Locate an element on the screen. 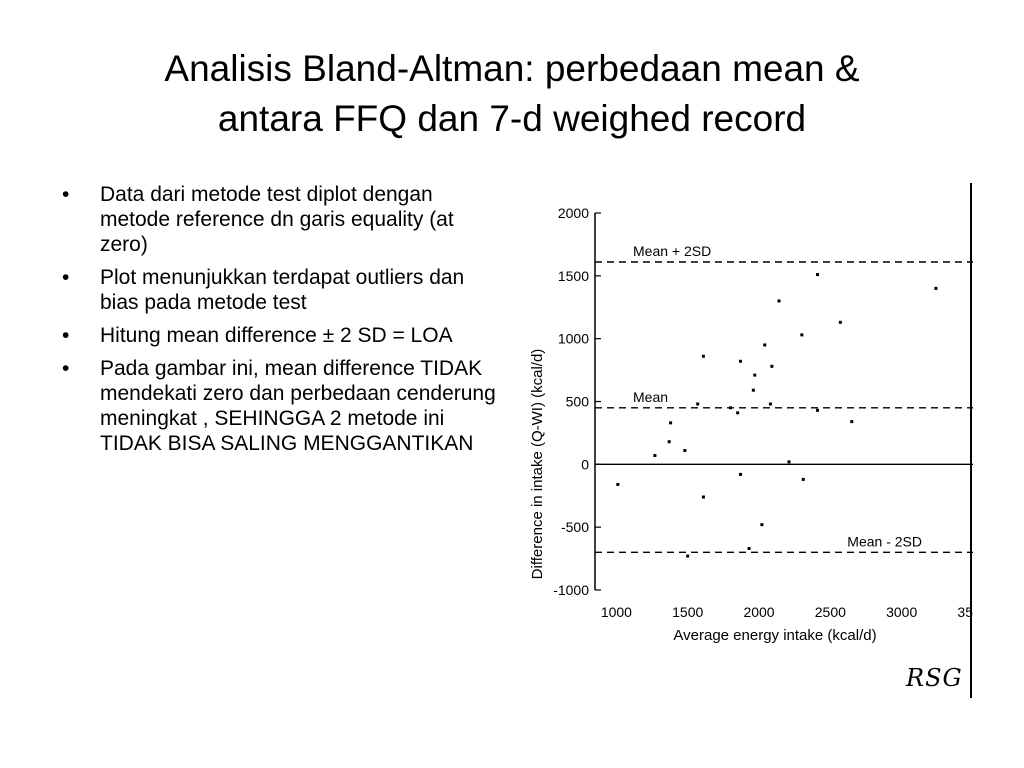 The image size is (1024, 768). y-tick-label: 500 is located at coordinates (578, 402).